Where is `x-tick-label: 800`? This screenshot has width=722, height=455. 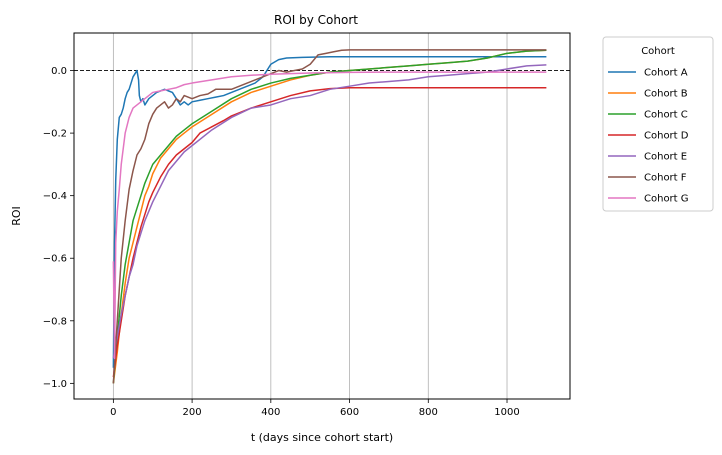
x-tick-label: 800 is located at coordinates (428, 412).